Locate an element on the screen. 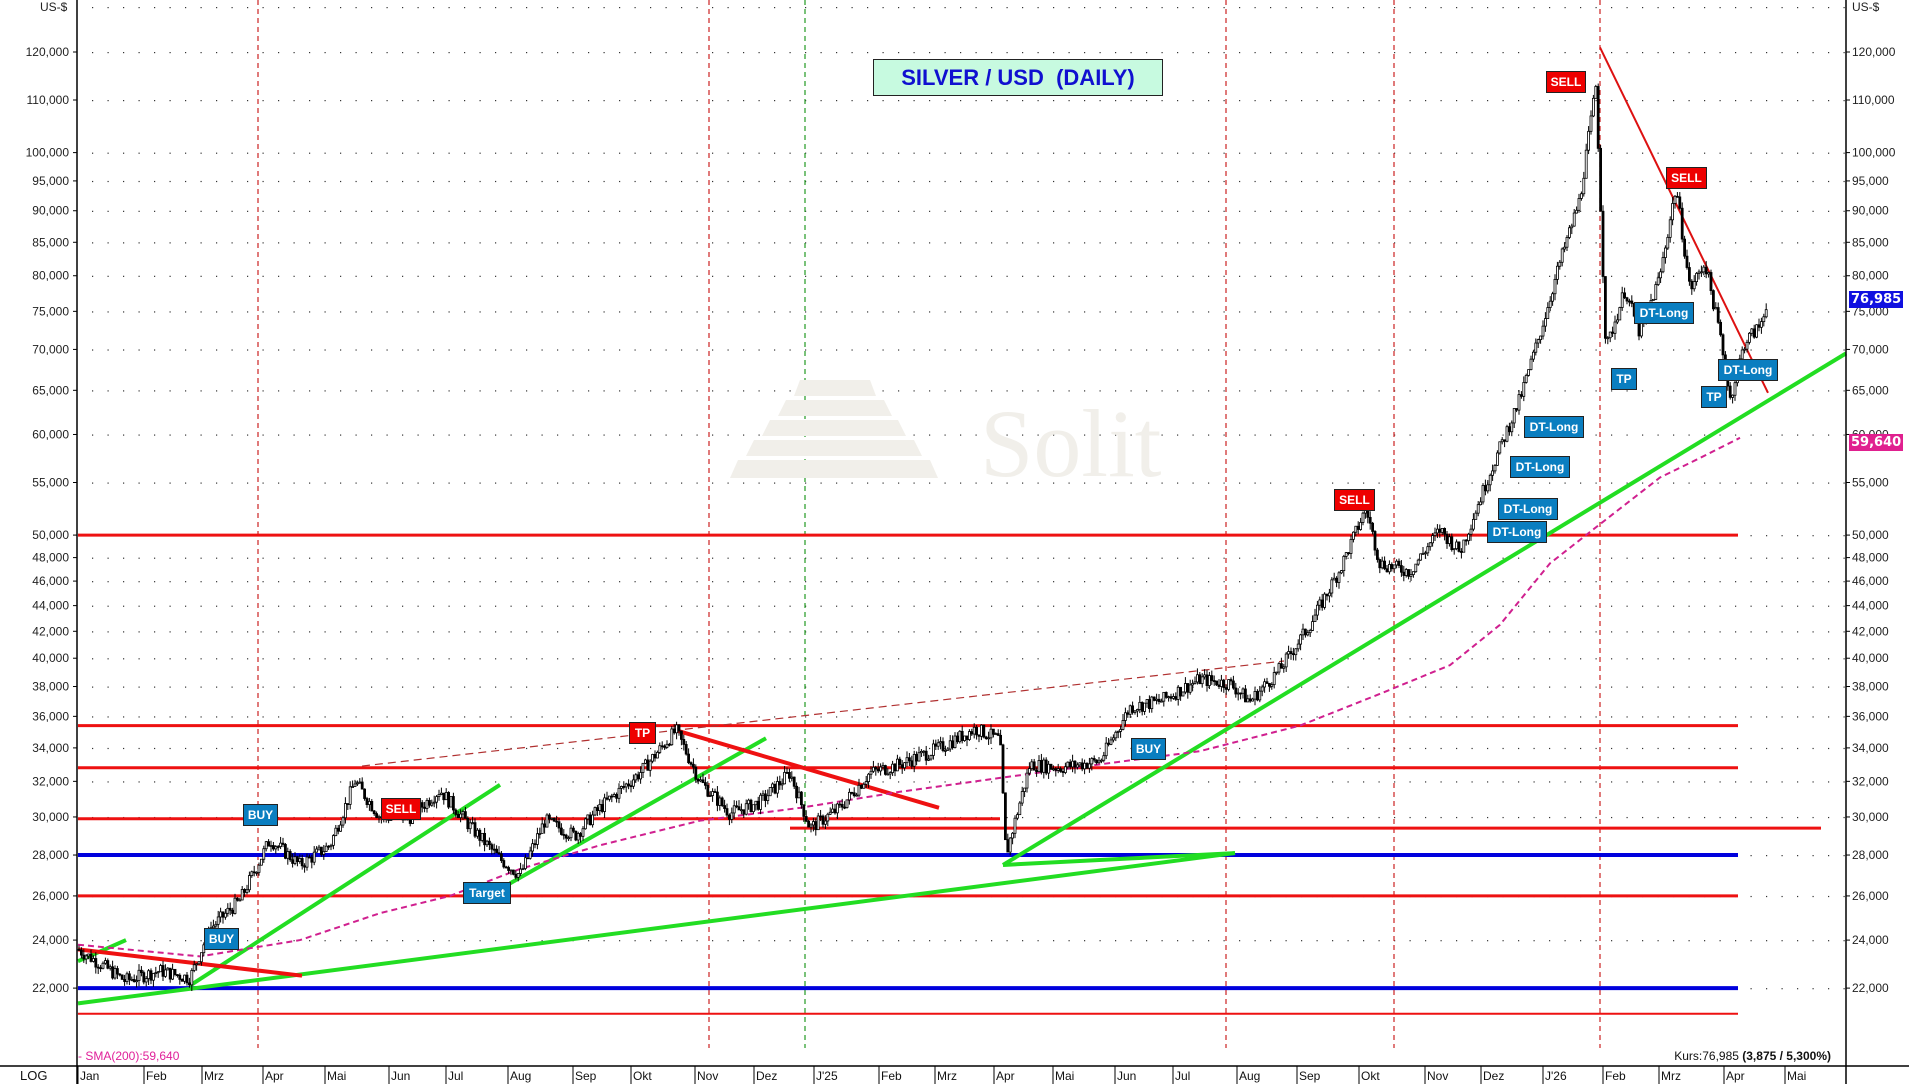  svg-text: J'26 is located at coordinates (1556, 1076).